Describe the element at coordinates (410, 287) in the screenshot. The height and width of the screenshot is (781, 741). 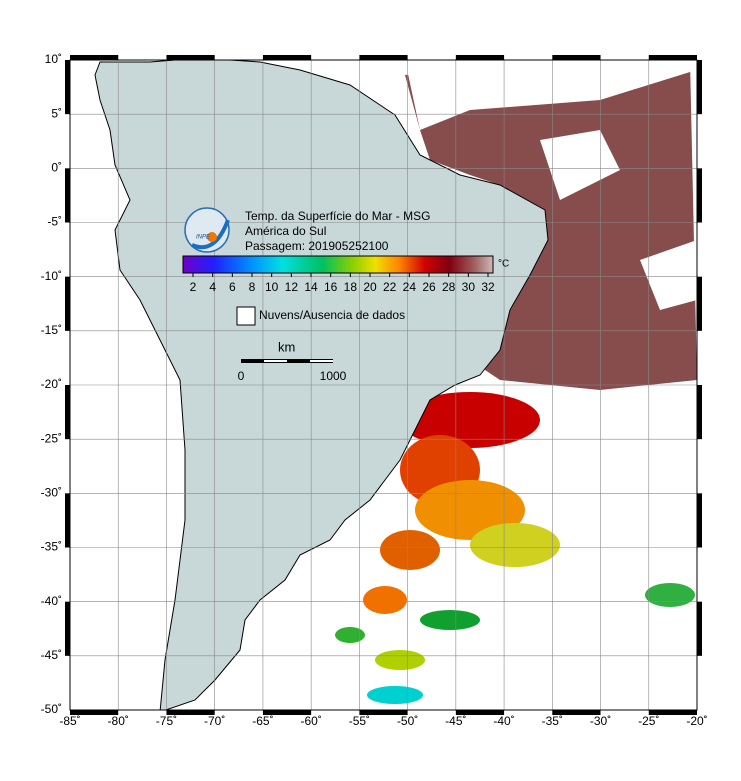
I see `colorbar-tick-label: 24` at that location.